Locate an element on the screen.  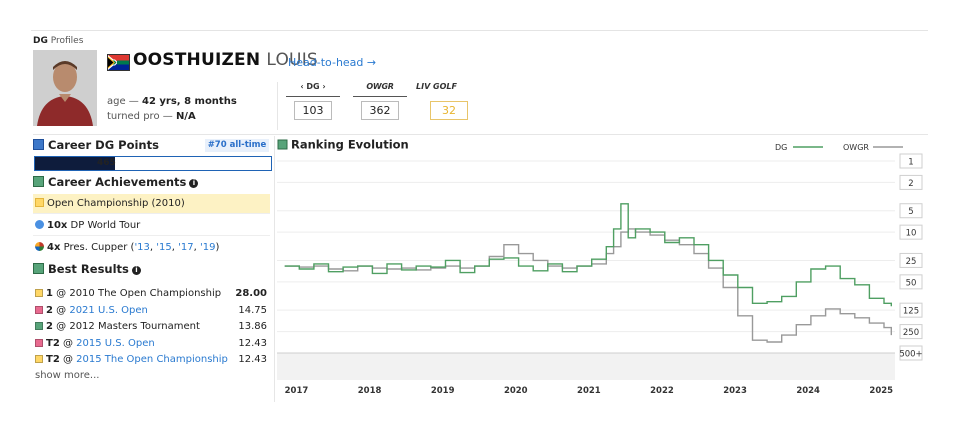
player-silhouette-icon is located at coordinates (65, 88).